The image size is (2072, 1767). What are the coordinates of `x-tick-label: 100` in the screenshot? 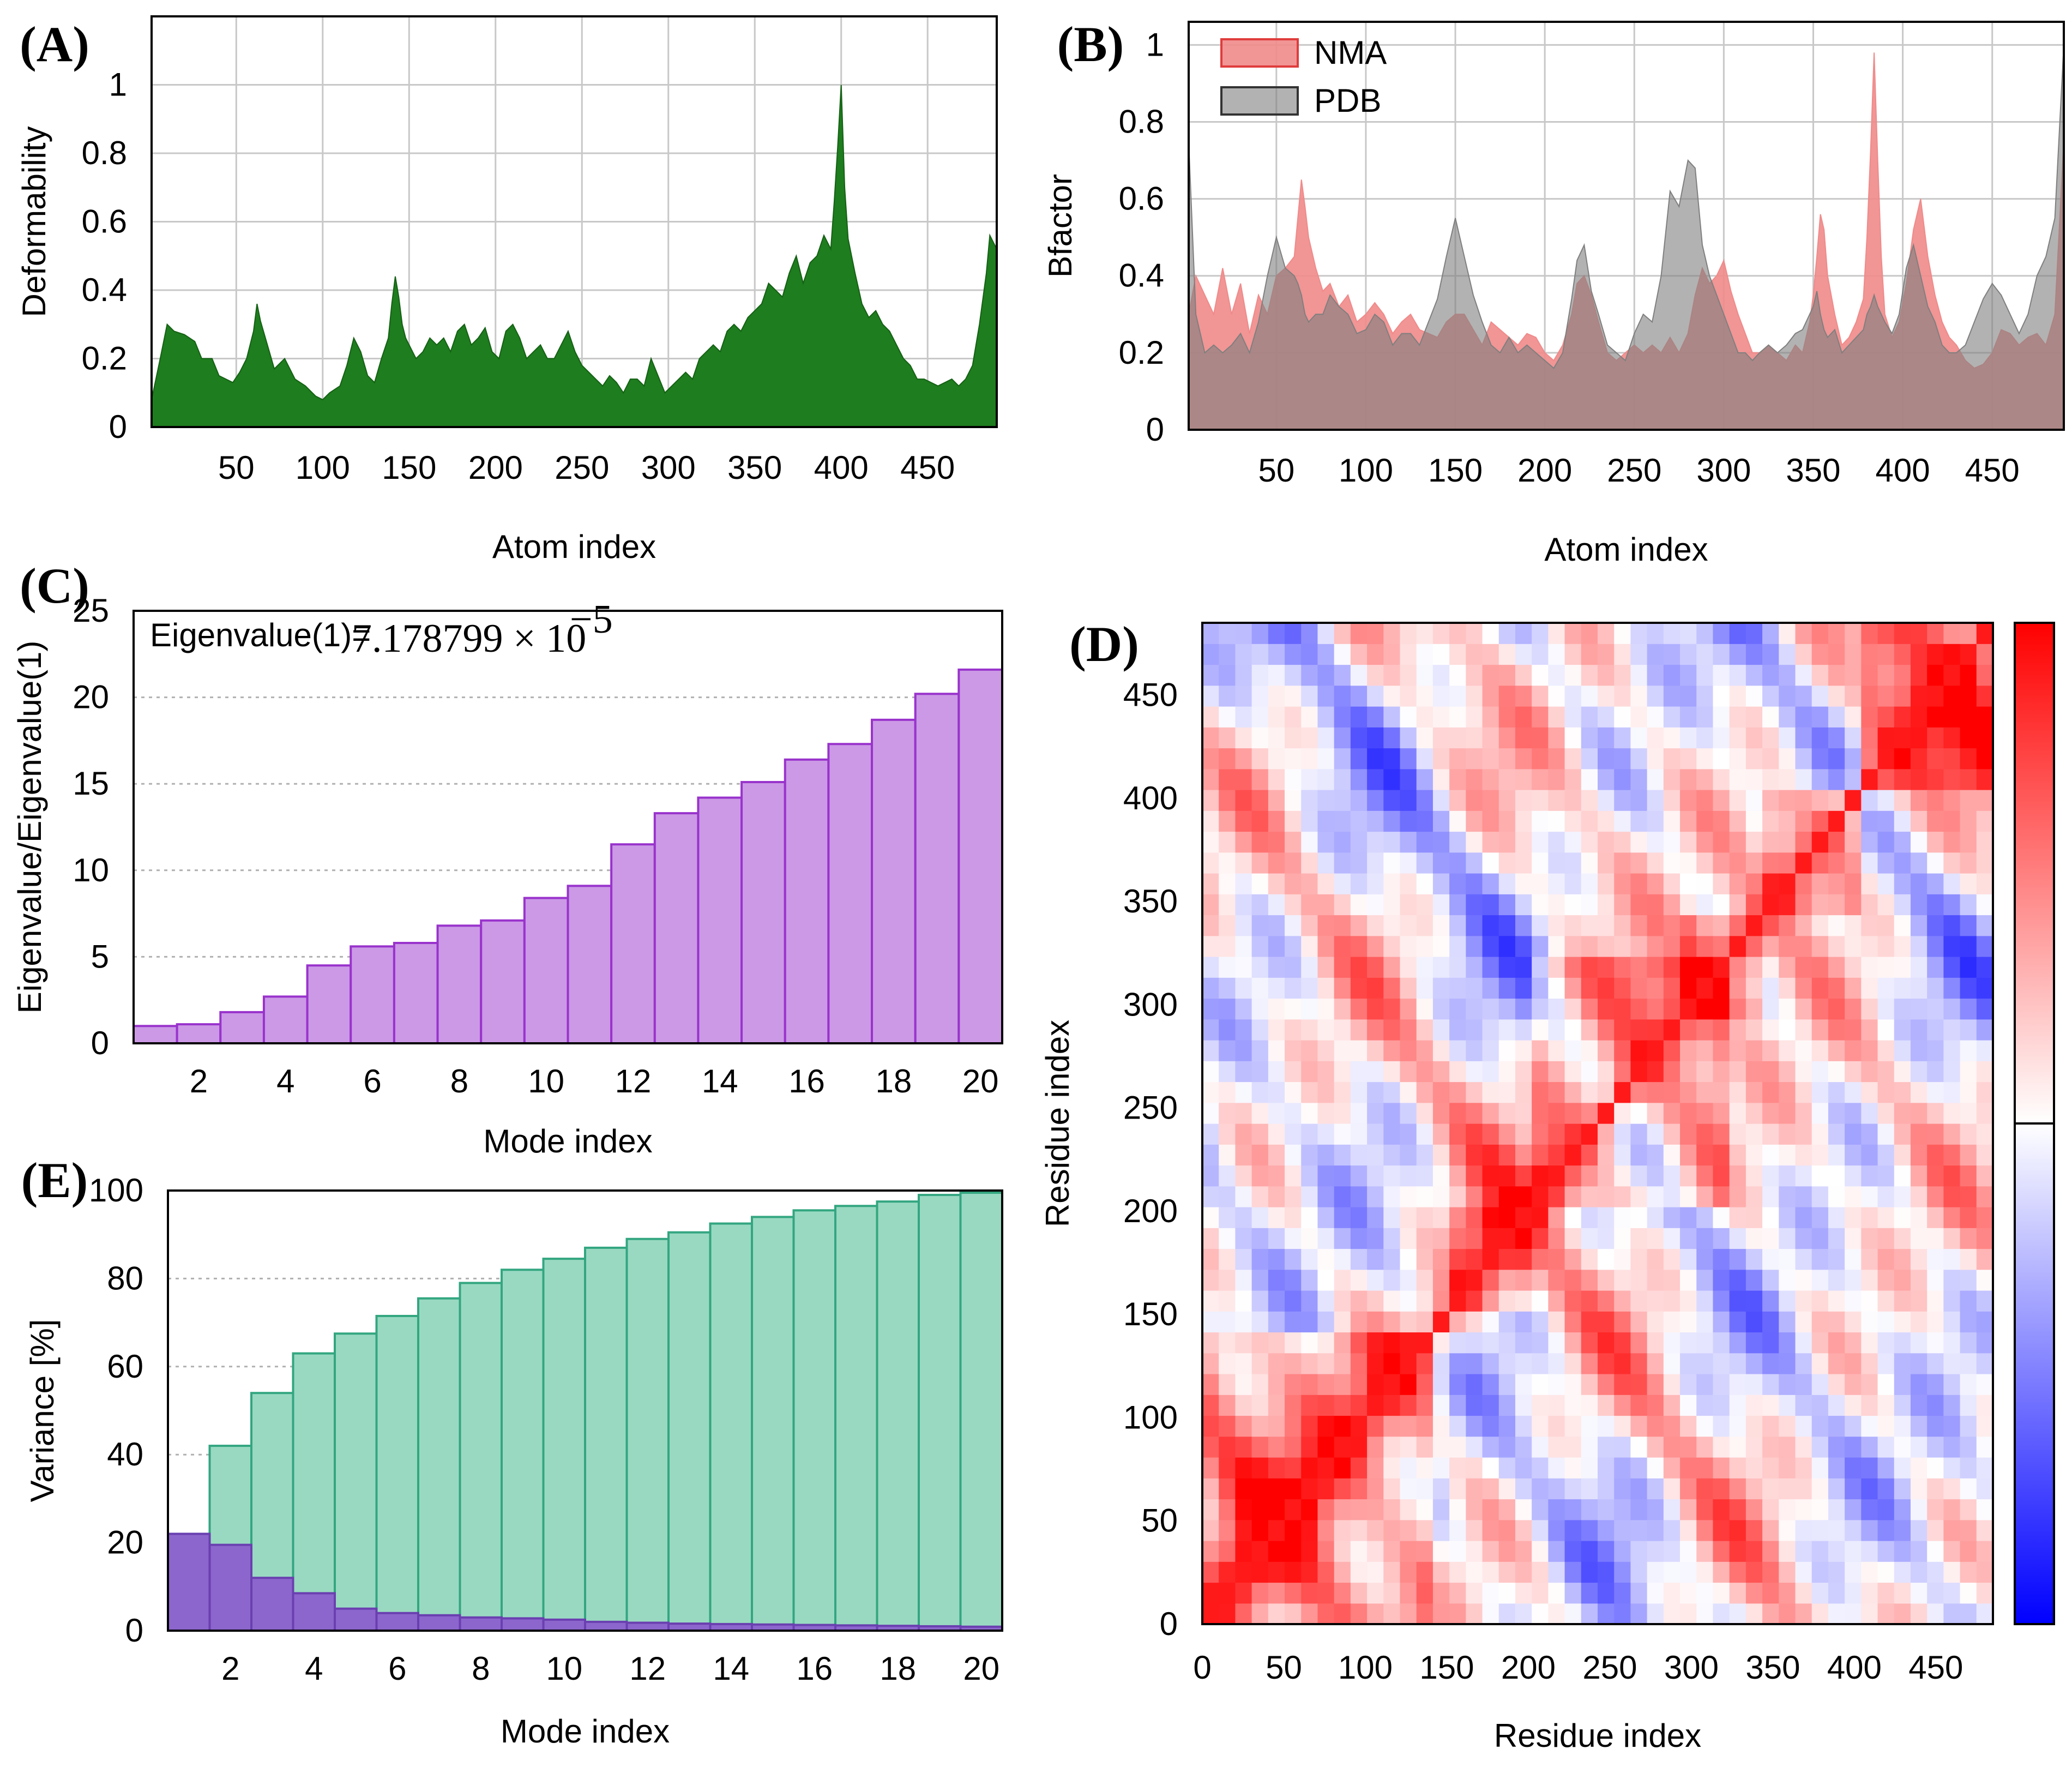 It's located at (1366, 471).